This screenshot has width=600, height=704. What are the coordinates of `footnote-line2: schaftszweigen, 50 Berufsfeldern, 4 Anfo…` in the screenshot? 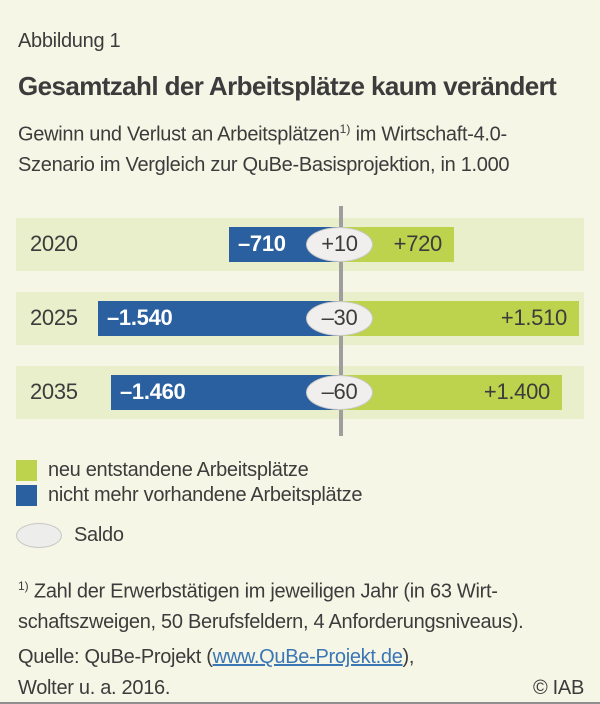 It's located at (271, 622).